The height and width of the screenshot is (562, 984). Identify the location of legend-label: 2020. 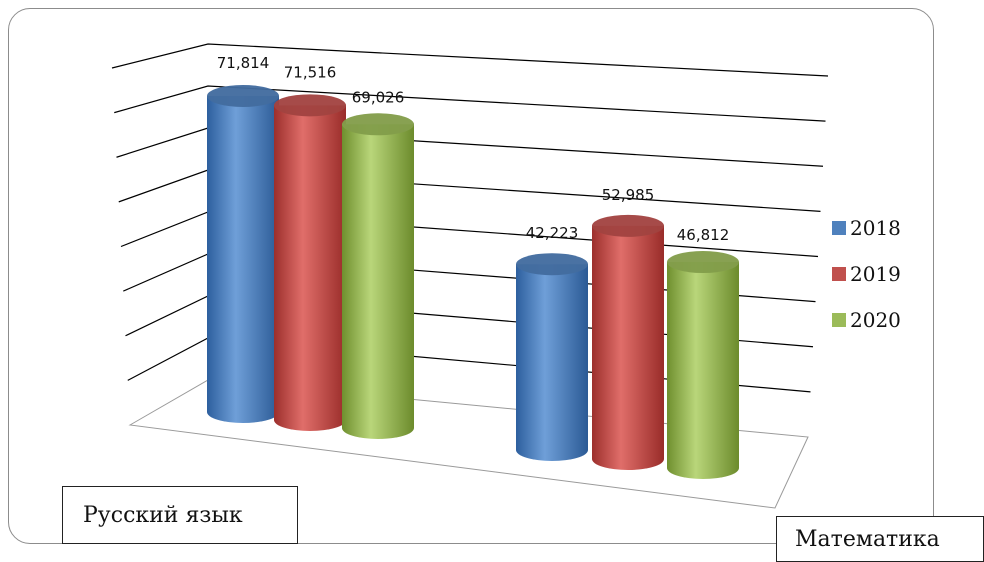
(875, 320).